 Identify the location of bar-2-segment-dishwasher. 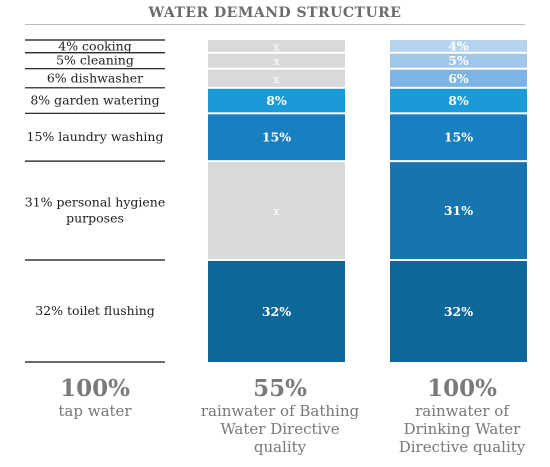
(458, 78).